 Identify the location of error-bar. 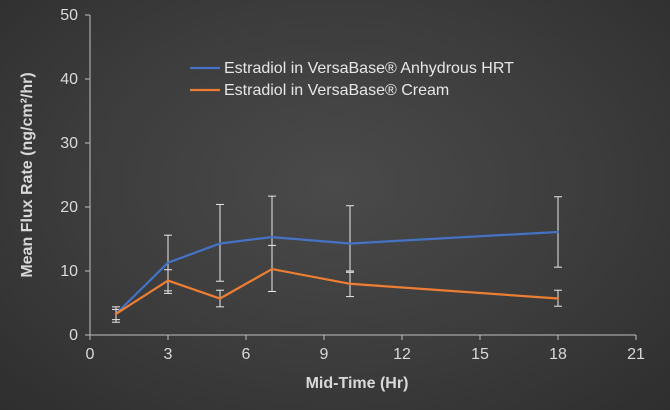
(350, 238).